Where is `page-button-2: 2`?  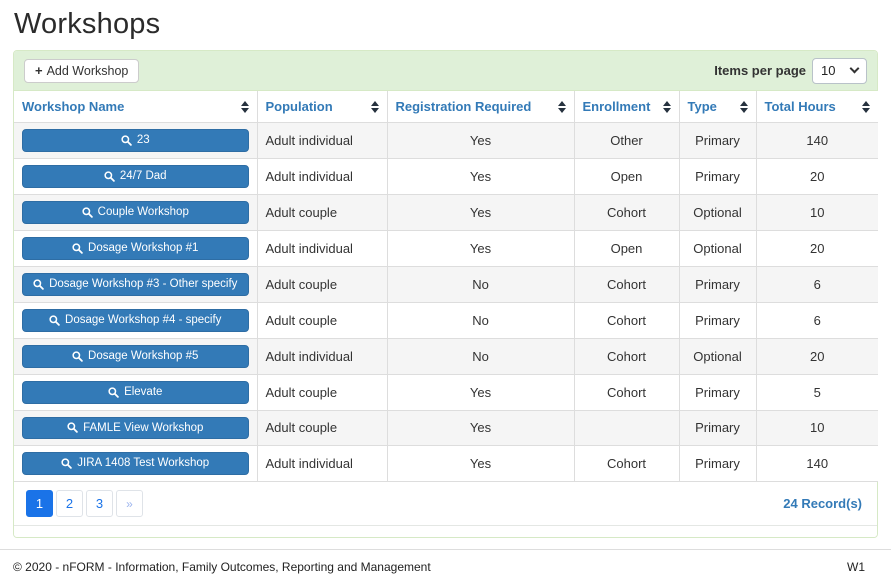
page-button-2: 2 is located at coordinates (69, 504).